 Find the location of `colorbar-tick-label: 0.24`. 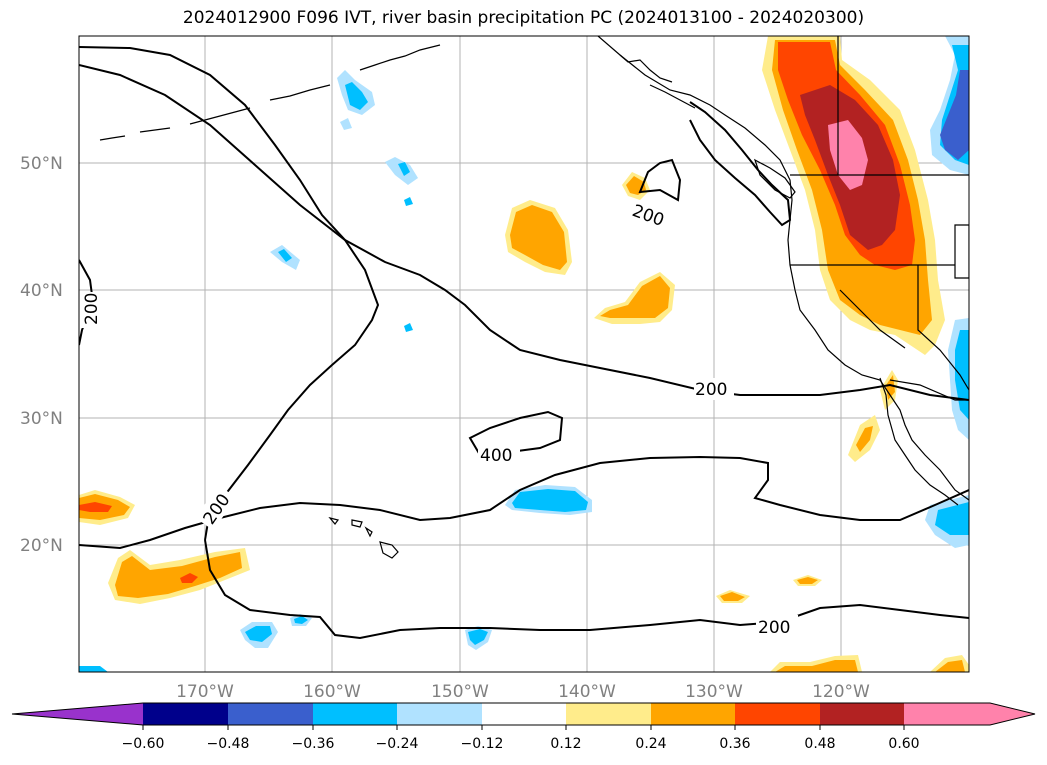

colorbar-tick-label: 0.24 is located at coordinates (650, 744).